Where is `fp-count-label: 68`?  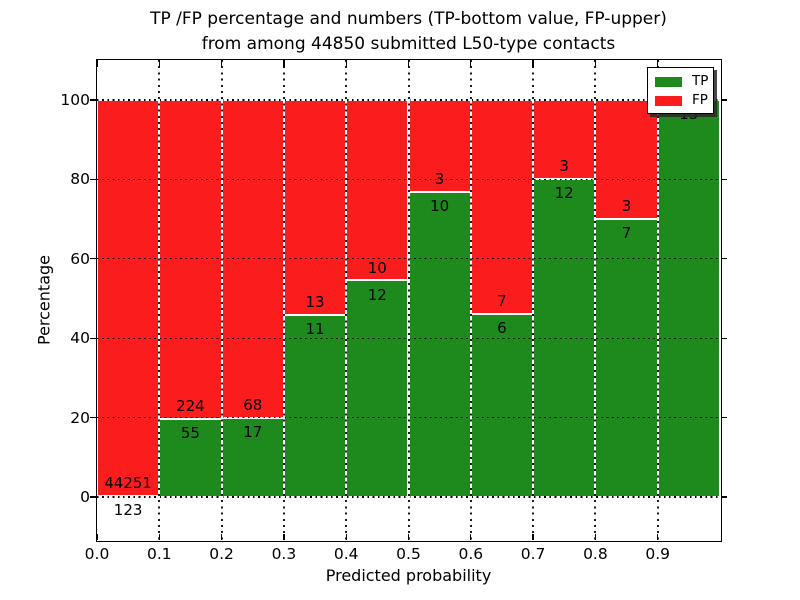
fp-count-label: 68 is located at coordinates (253, 404).